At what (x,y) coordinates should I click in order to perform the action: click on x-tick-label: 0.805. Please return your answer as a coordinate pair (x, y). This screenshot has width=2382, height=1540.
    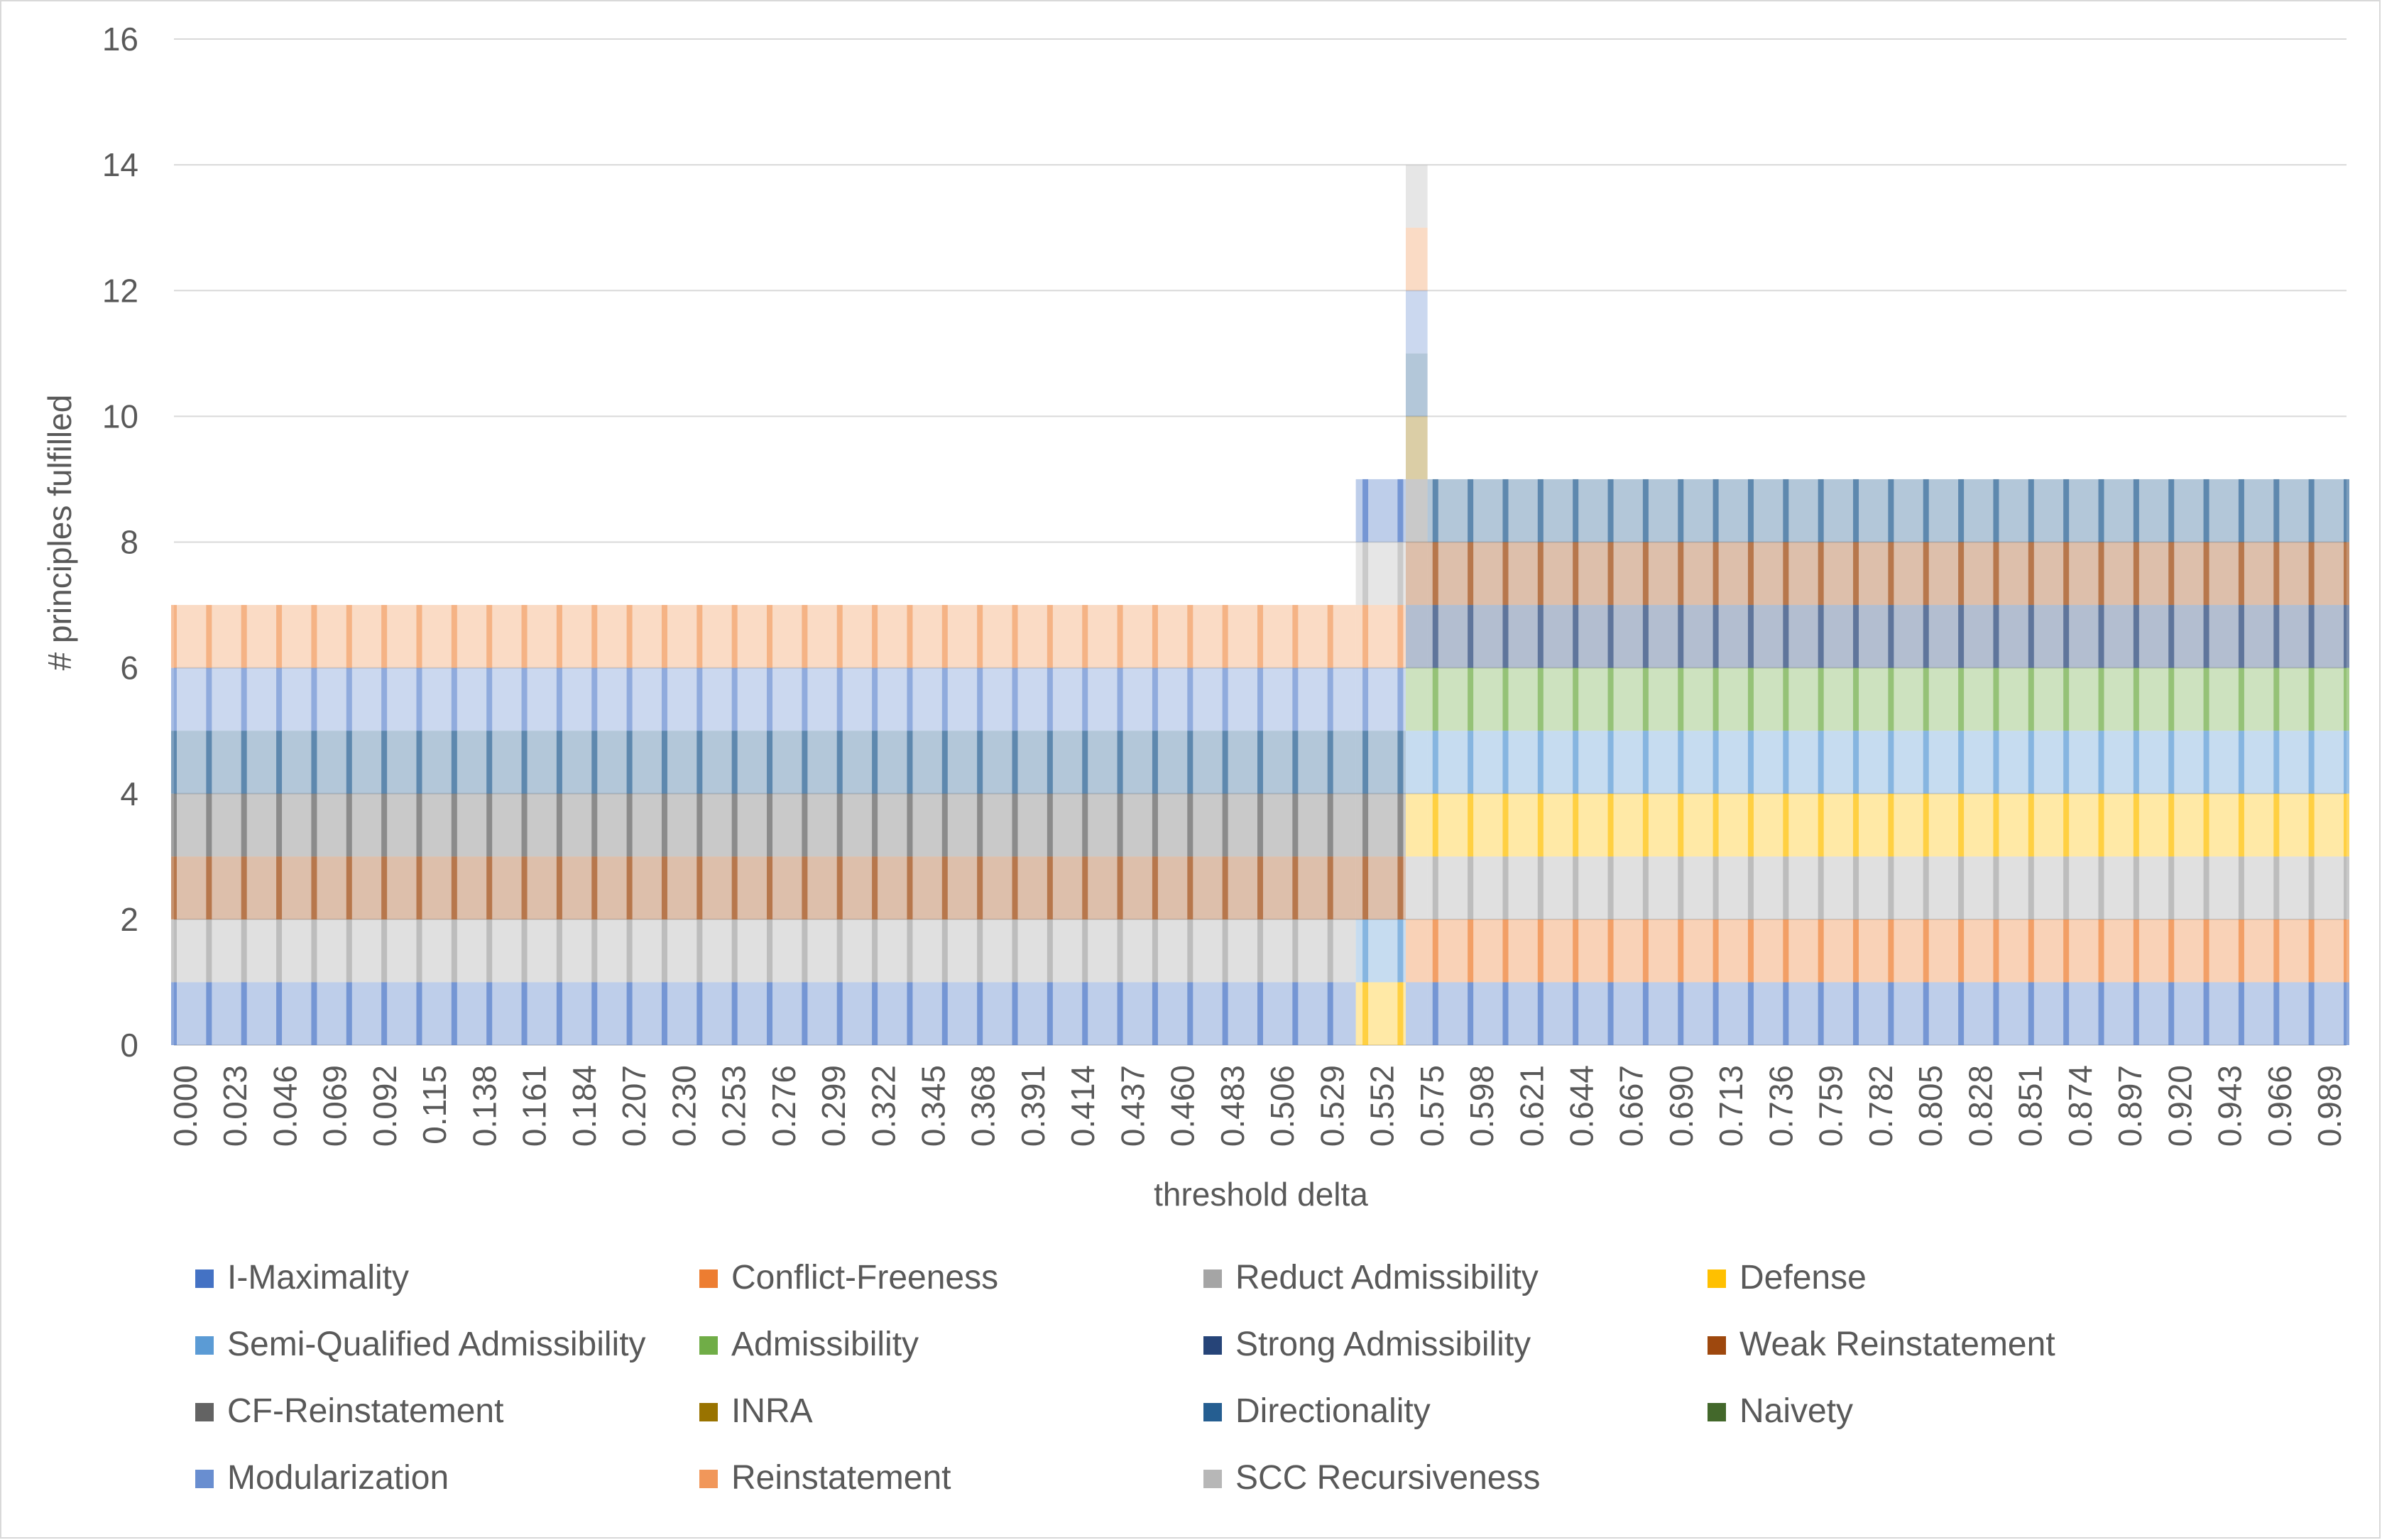
    Looking at the image, I should click on (1930, 1106).